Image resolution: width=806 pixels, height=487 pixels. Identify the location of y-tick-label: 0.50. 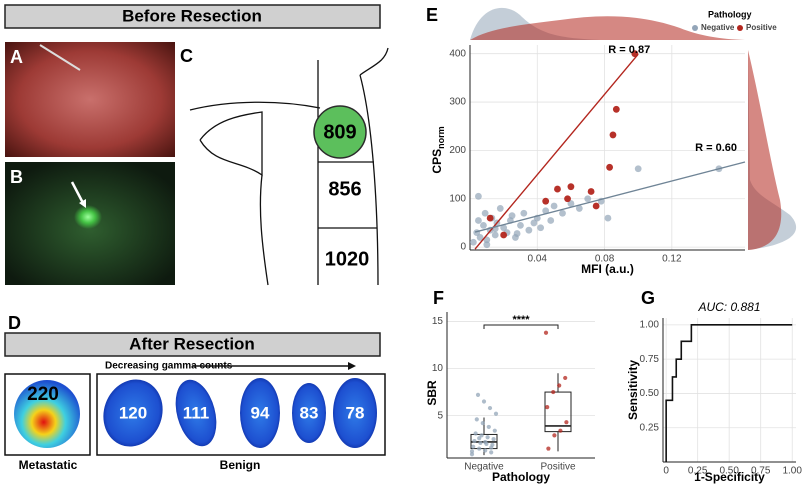
(650, 393).